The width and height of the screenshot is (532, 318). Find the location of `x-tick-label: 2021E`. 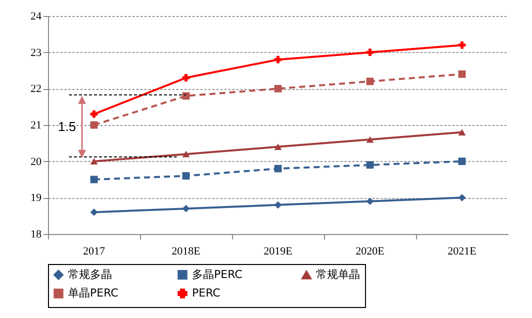

x-tick-label: 2021E is located at coordinates (462, 252).